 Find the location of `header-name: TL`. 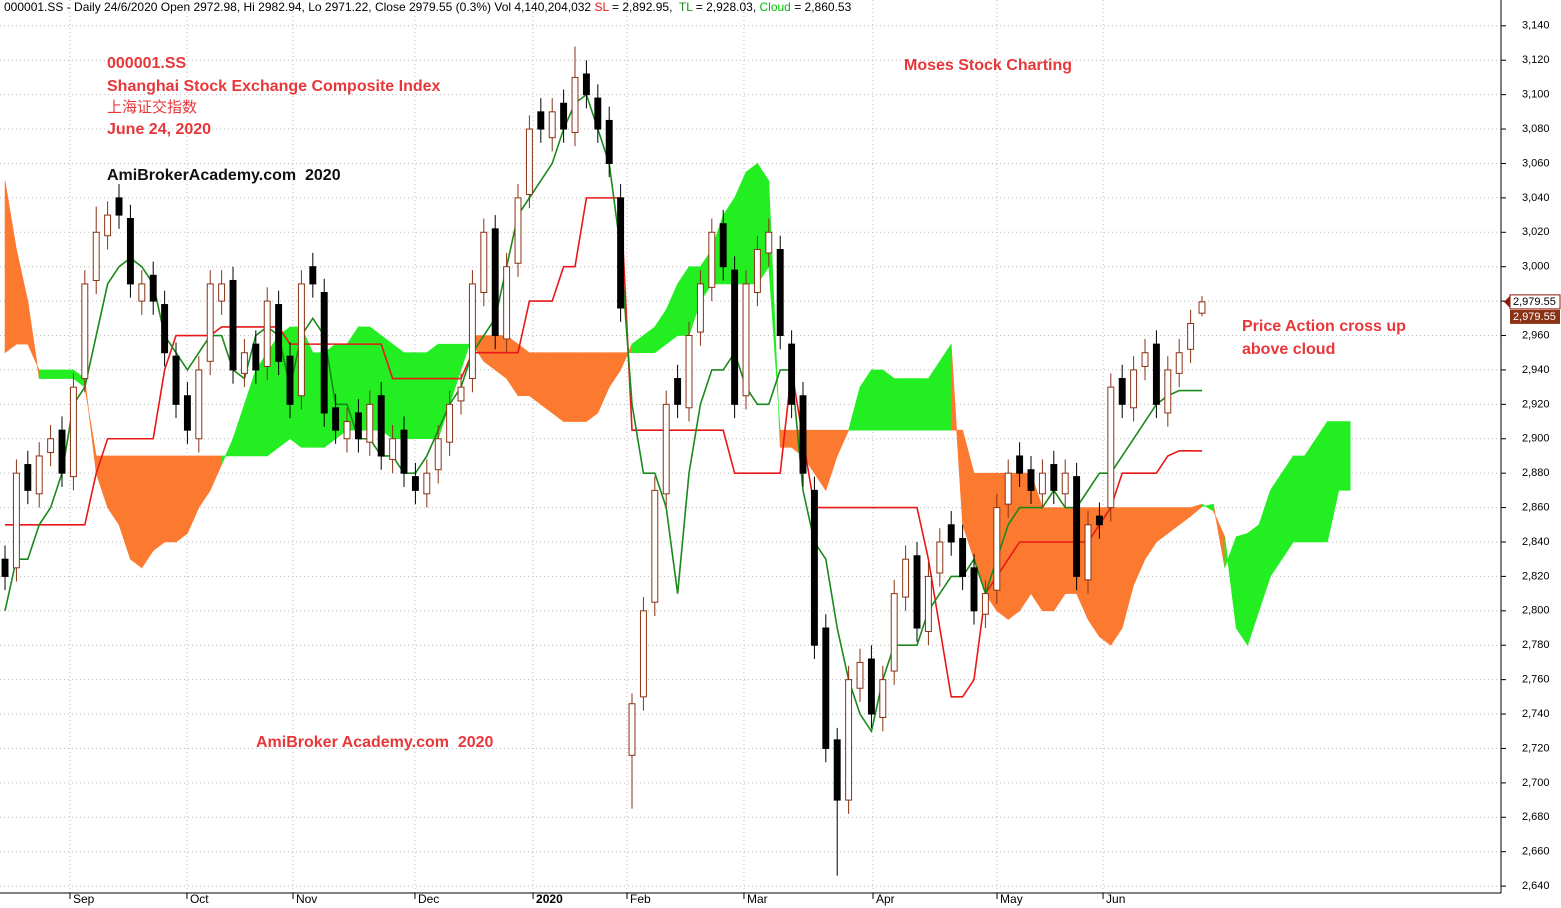

header-name: TL is located at coordinates (686, 7).